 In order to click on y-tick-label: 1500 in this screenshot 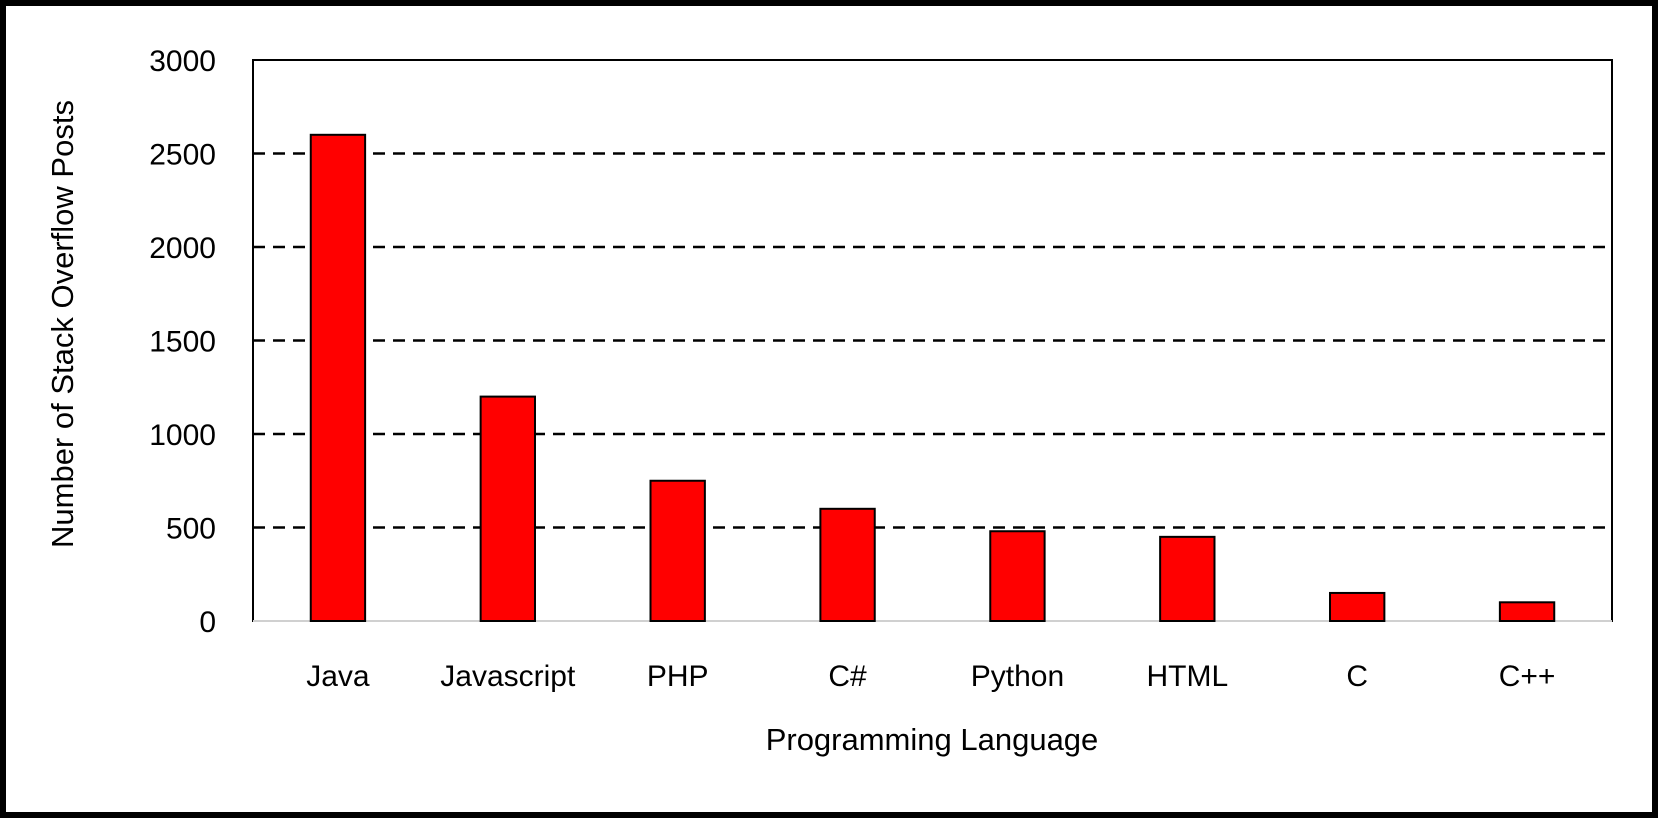, I will do `click(182, 342)`.